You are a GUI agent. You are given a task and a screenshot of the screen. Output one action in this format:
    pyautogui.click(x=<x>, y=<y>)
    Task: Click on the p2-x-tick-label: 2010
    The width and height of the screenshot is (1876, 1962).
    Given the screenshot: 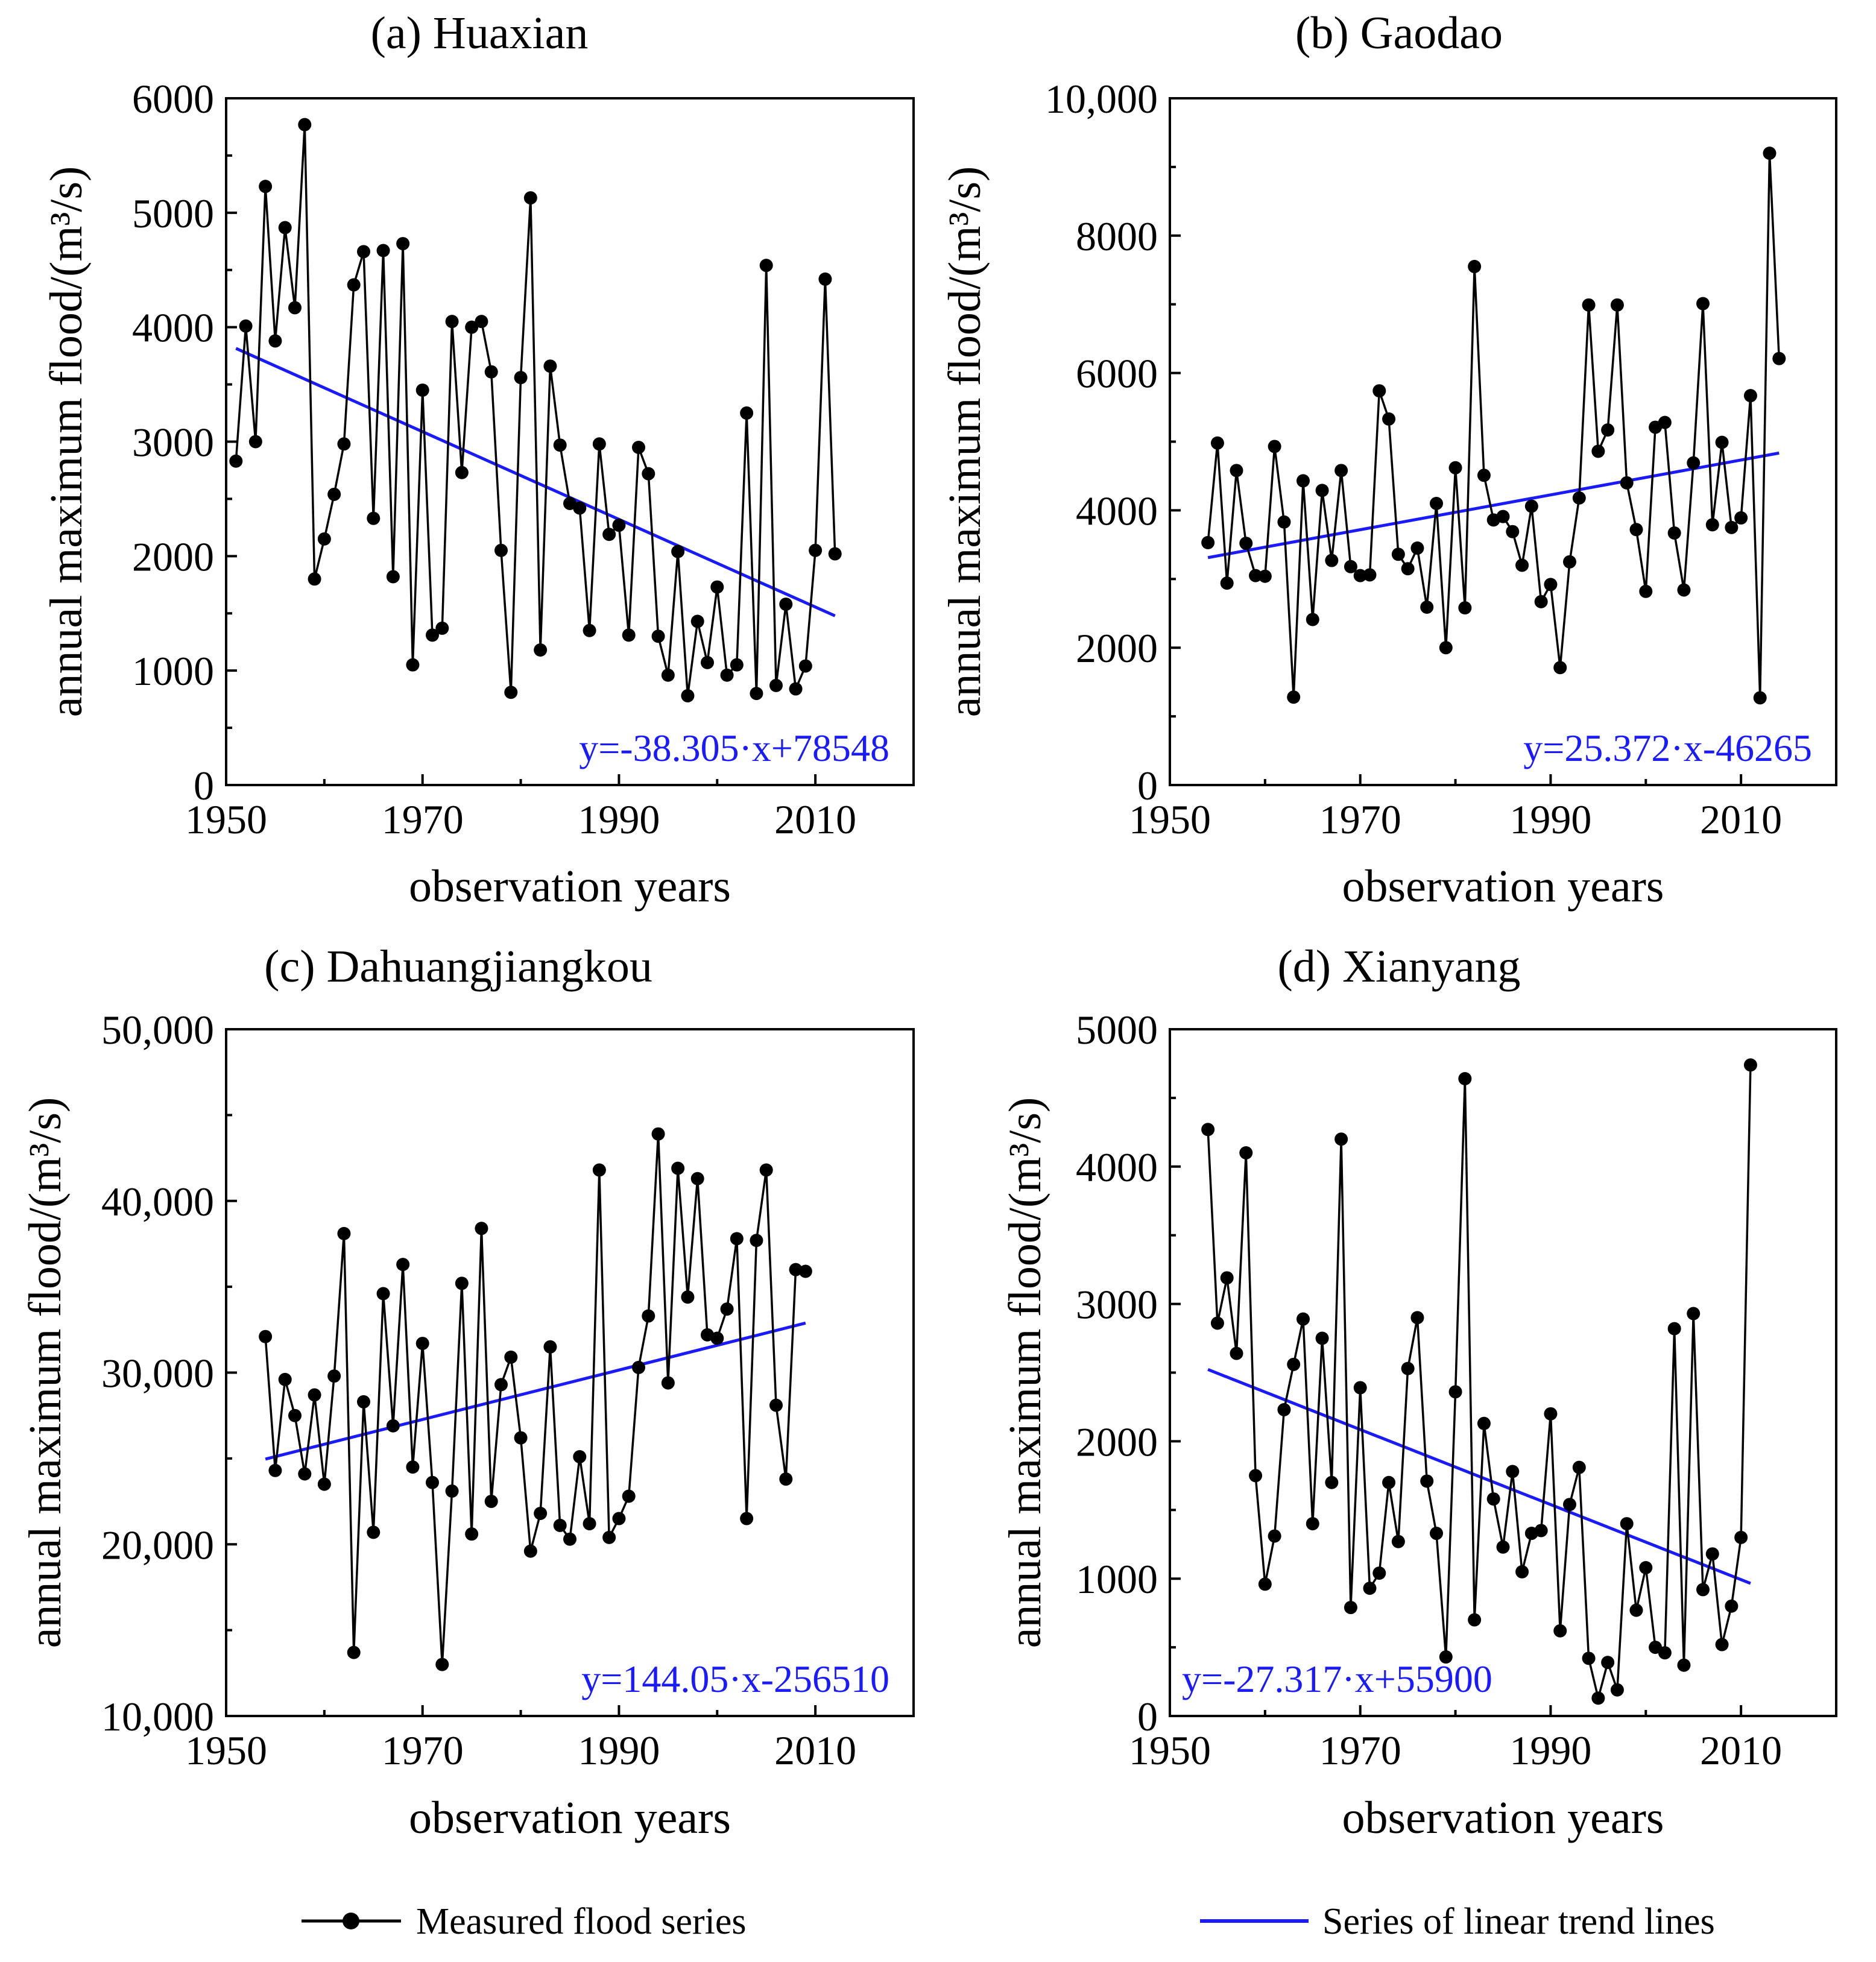 What is the action you would take?
    pyautogui.click(x=1741, y=819)
    